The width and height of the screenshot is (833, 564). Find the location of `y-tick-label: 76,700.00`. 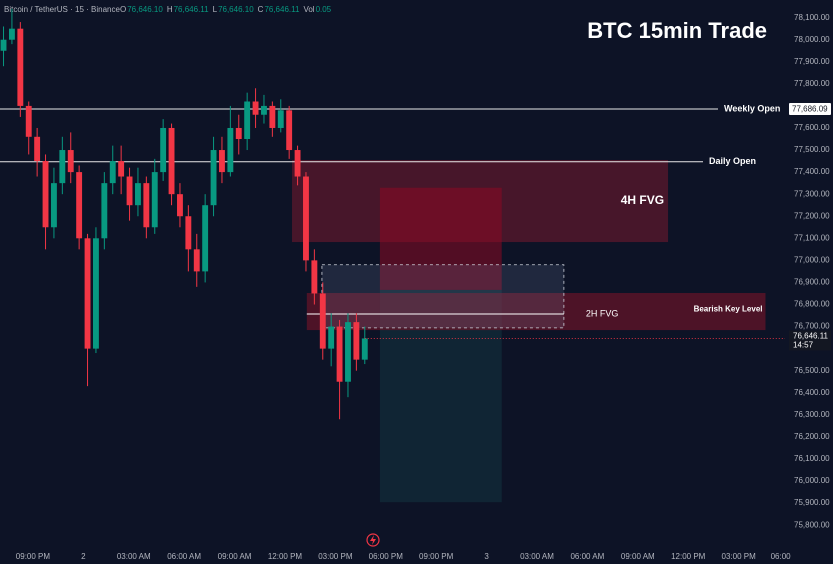

y-tick-label: 76,700.00 is located at coordinates (812, 326).